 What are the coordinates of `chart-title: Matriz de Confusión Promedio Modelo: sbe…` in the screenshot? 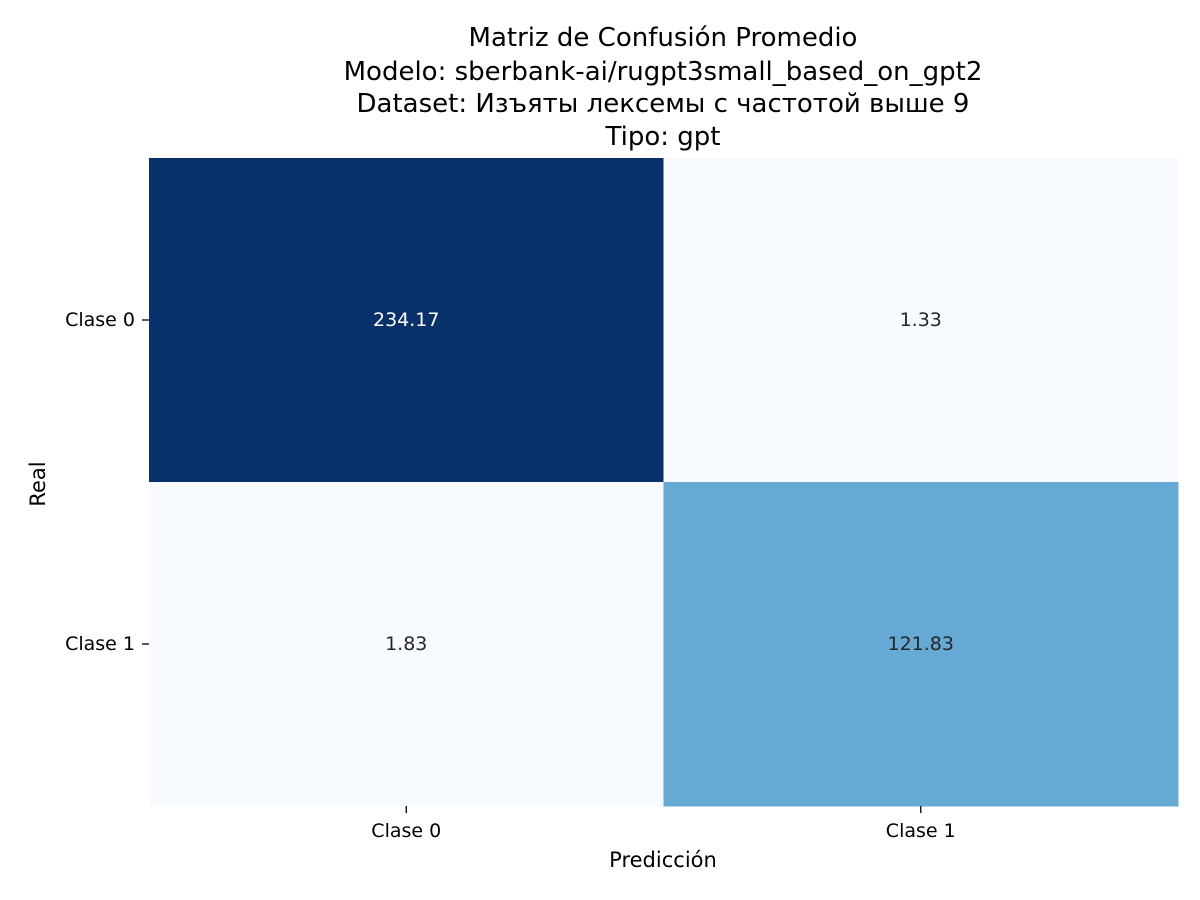 It's located at (663, 87).